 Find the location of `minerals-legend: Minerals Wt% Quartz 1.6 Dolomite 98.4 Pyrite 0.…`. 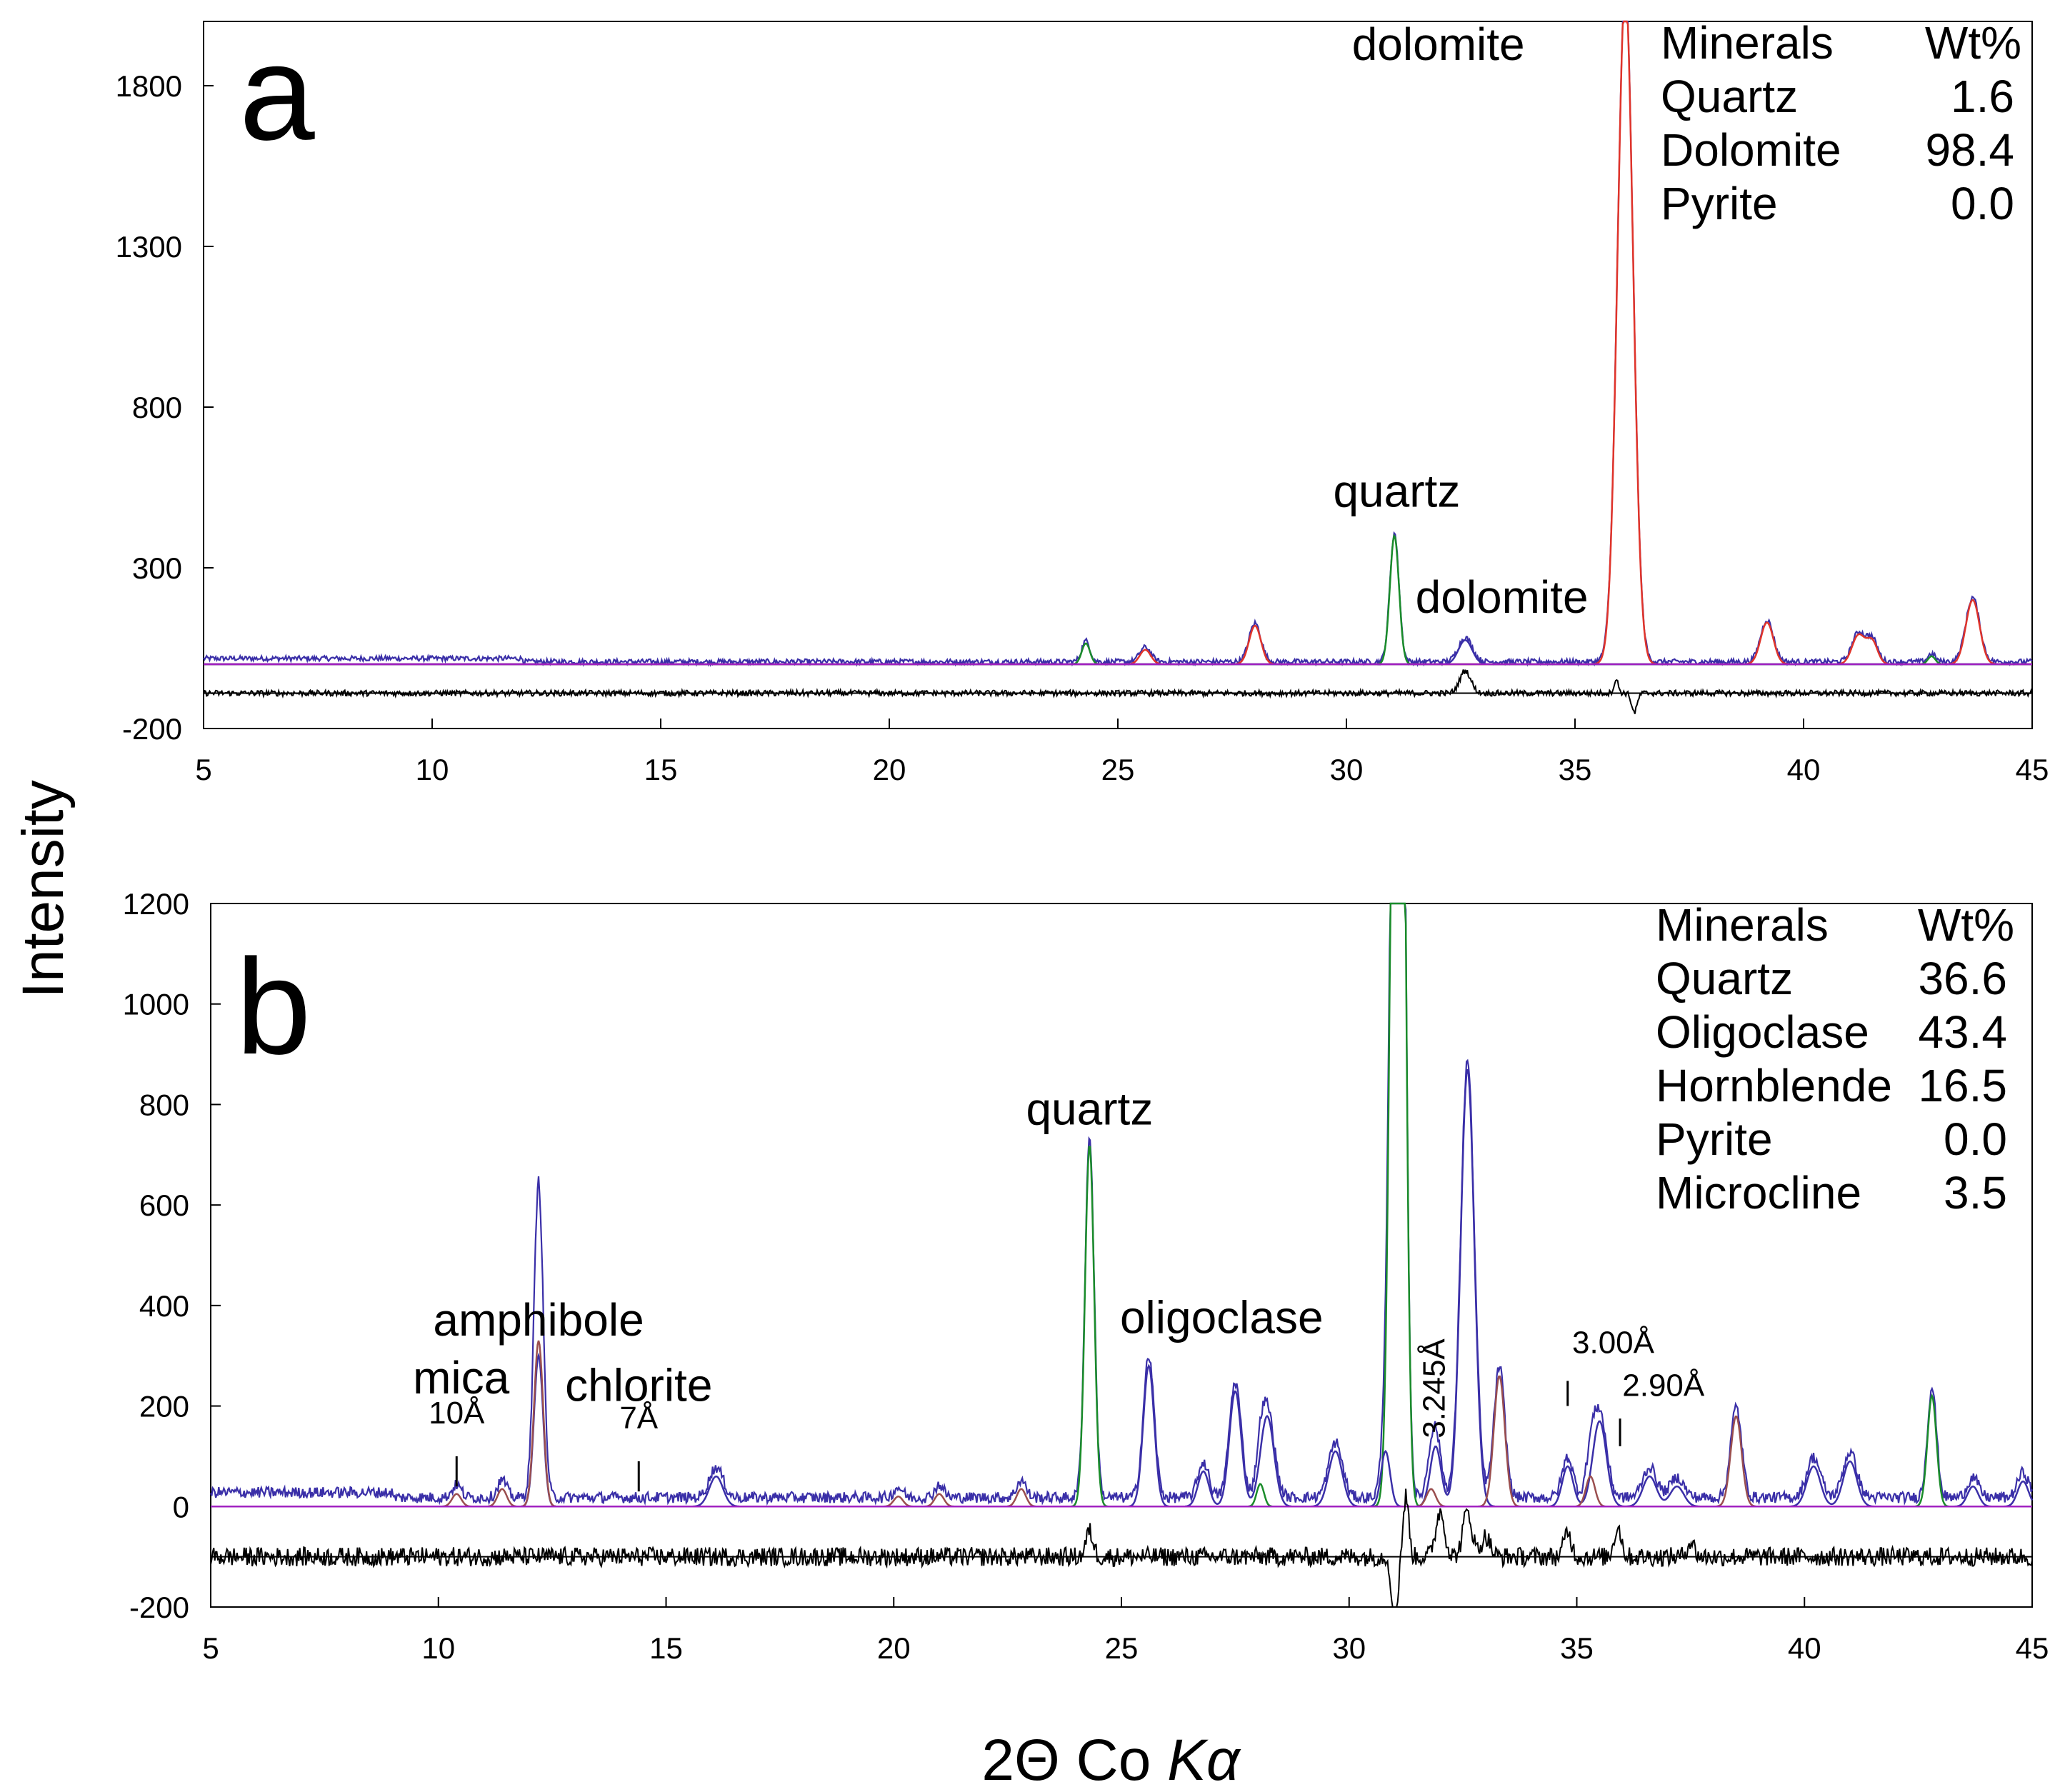

minerals-legend: Minerals Wt% Quartz 1.6 Dolomite 98.4 Pyrite 0.… is located at coordinates (1841, 123).